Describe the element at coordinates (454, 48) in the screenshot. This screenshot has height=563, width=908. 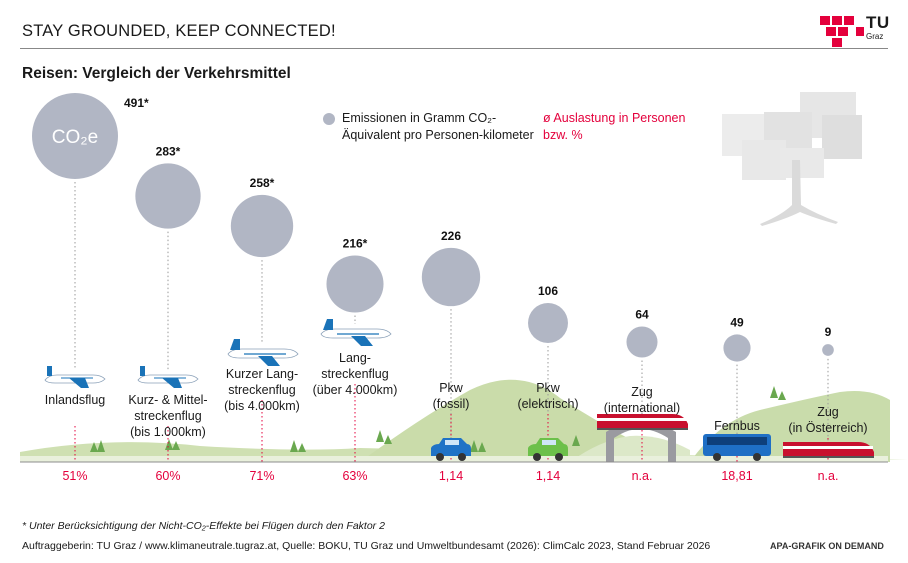
I see `header-divider` at that location.